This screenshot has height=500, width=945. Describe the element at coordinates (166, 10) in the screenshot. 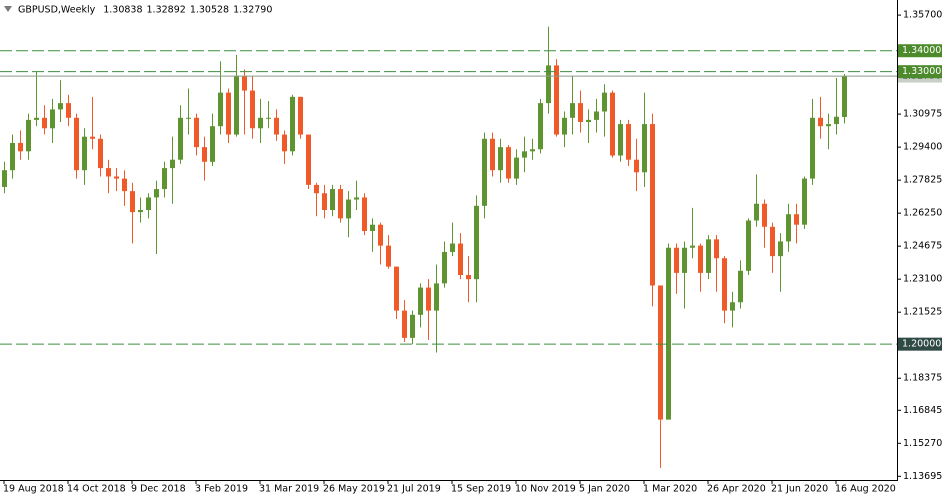

I see `header-value: 1.32892` at that location.